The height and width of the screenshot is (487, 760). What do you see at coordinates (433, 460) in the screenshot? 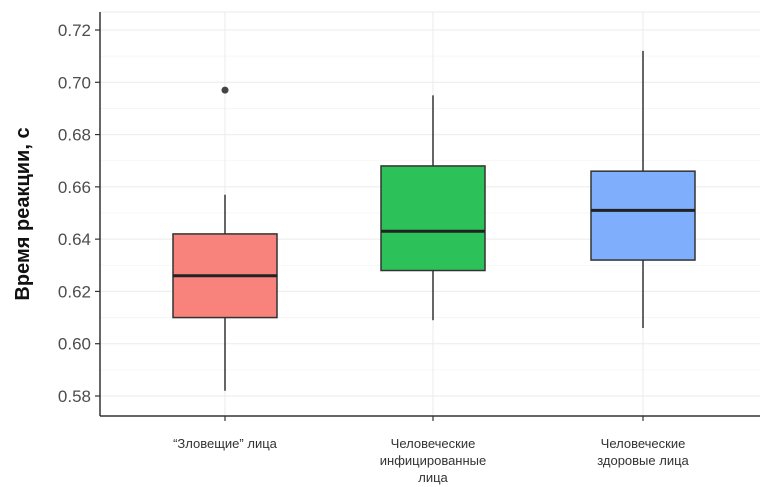
I see `x-tick-label: инфицированные` at bounding box center [433, 460].